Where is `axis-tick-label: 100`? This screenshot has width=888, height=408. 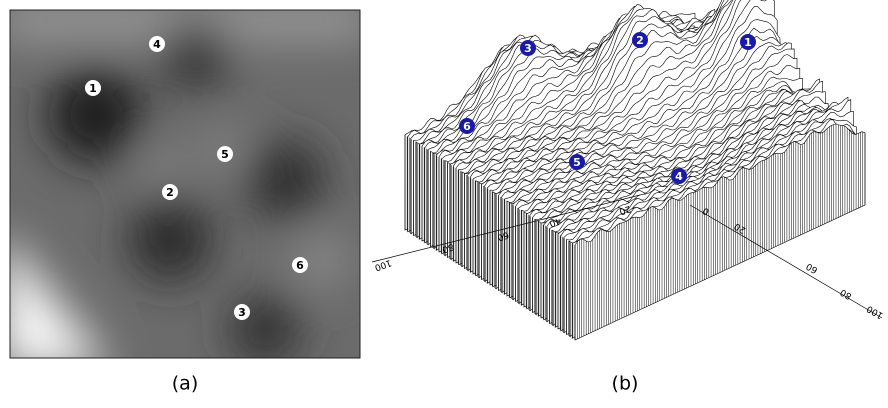 axis-tick-label: 100 is located at coordinates (875, 311).